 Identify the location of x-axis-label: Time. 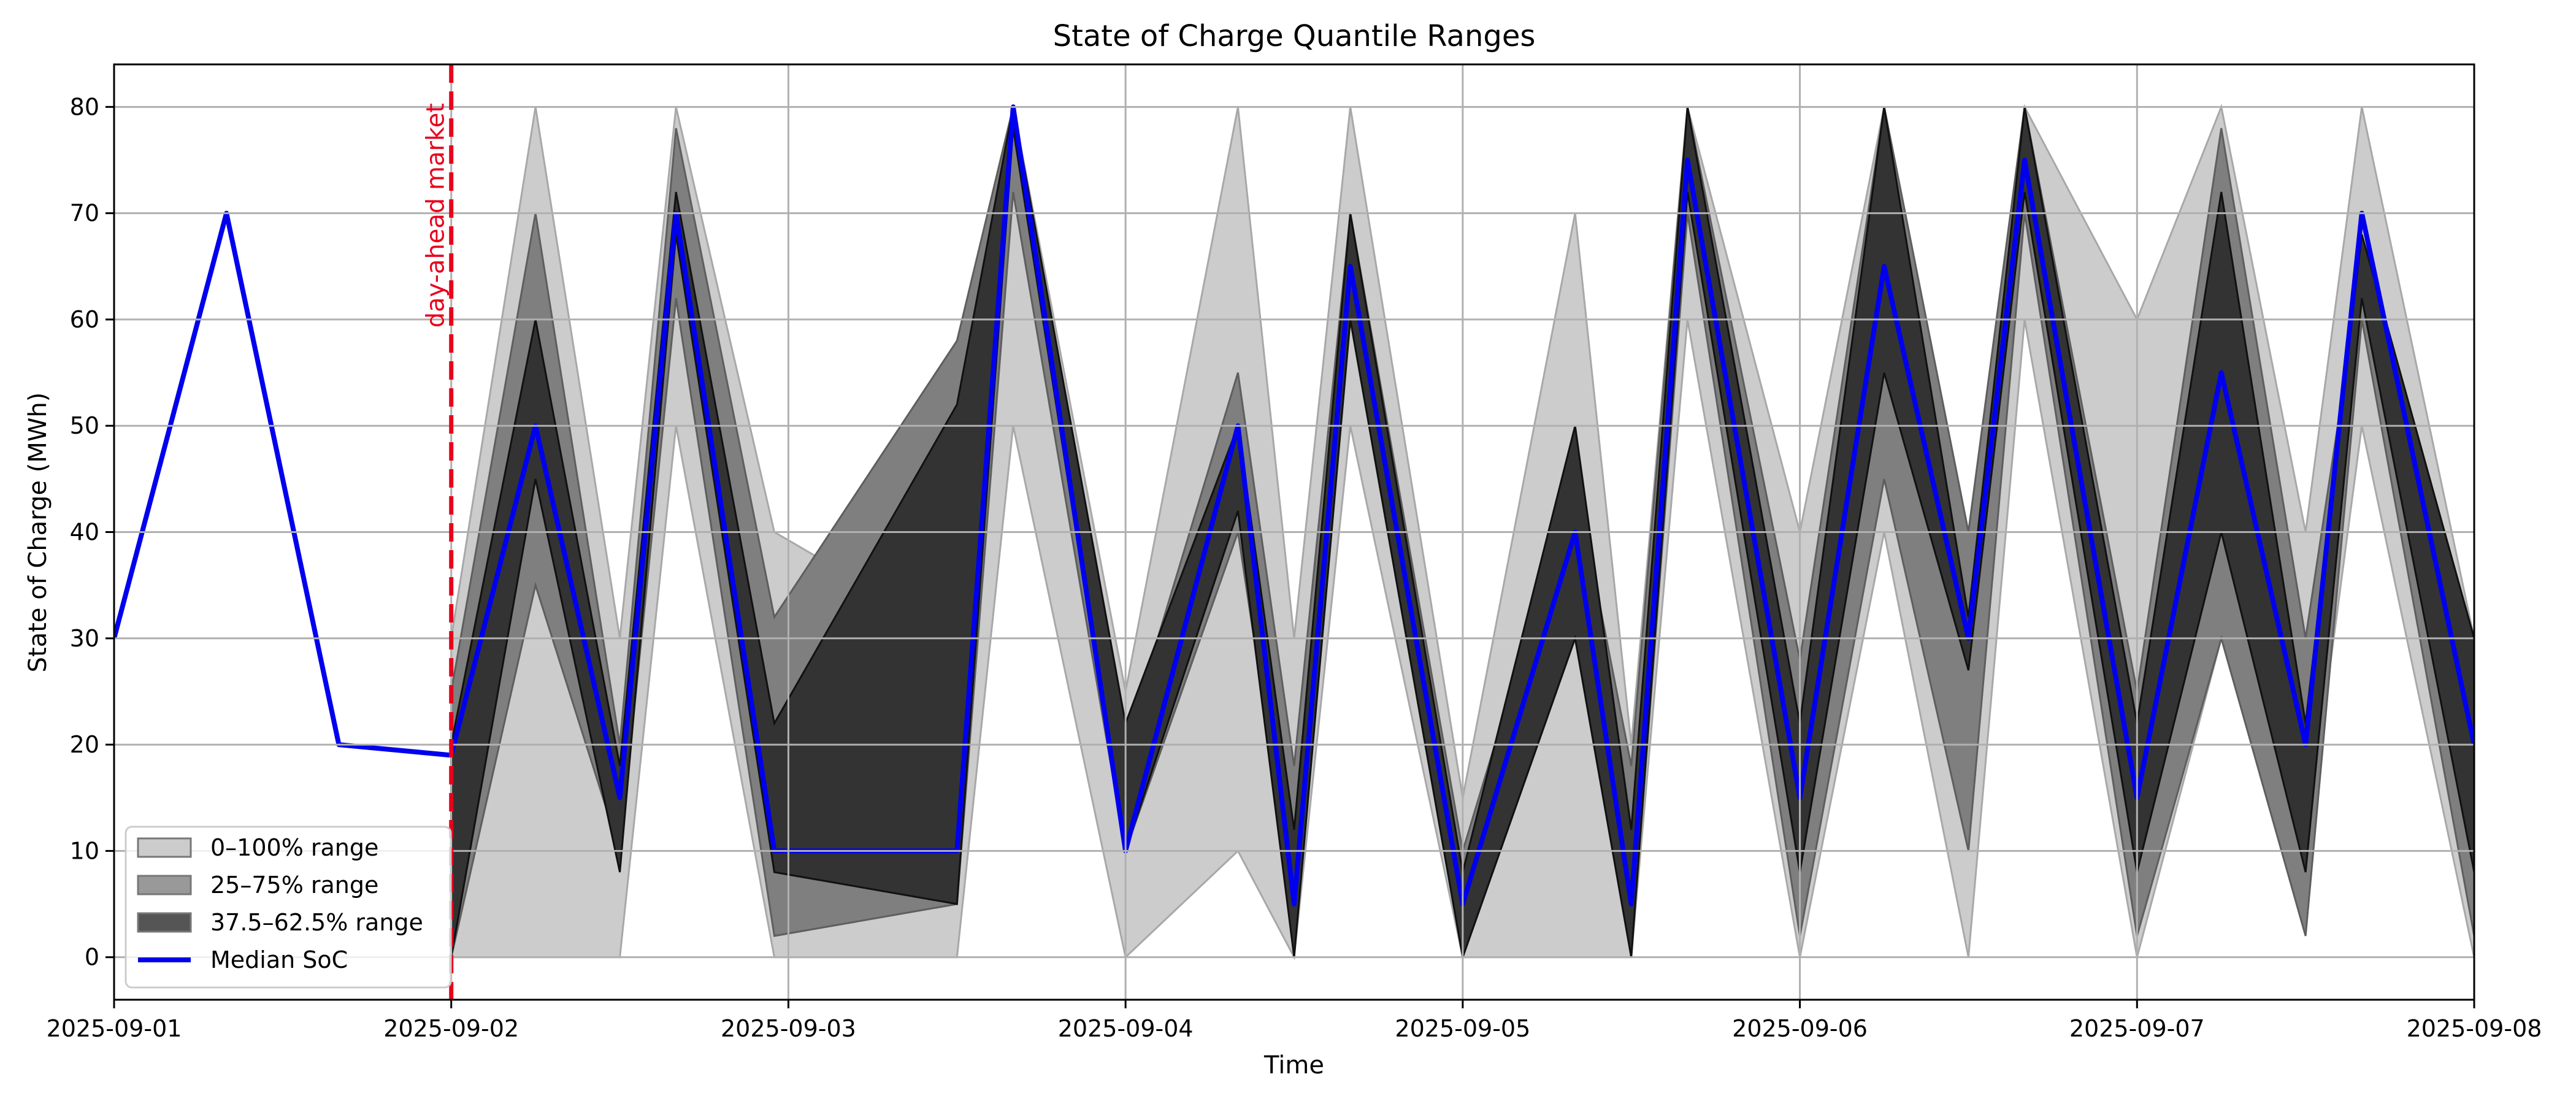
(1293, 1065).